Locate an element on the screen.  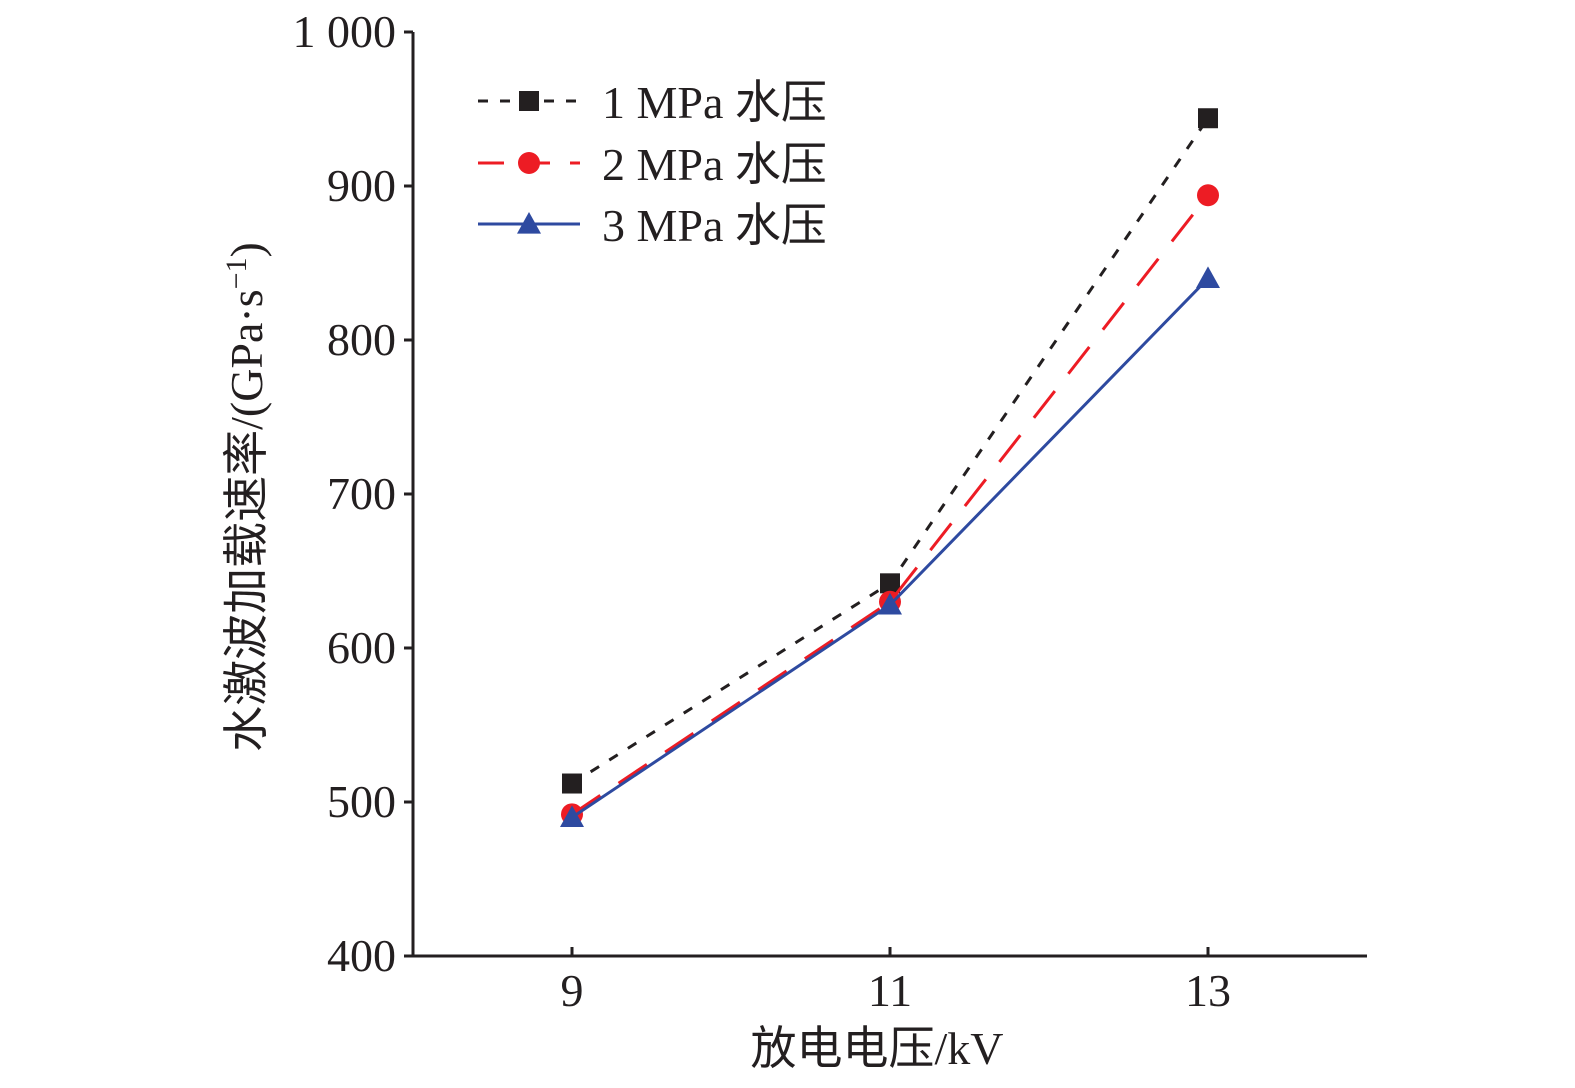
x-tick-label: 13 is located at coordinates (1208, 990).